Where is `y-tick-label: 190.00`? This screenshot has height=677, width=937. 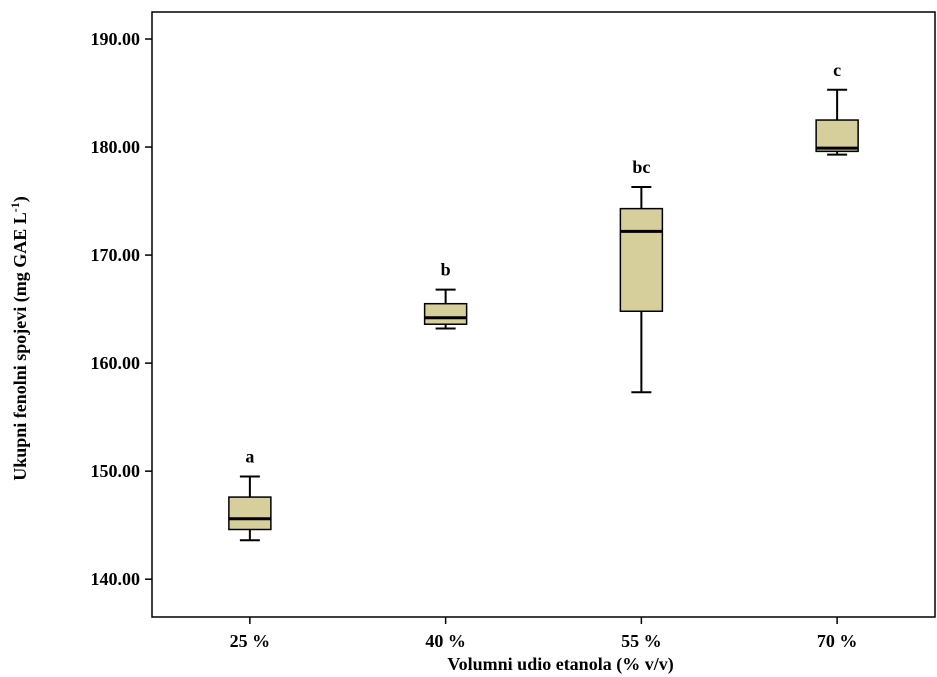 y-tick-label: 190.00 is located at coordinates (116, 39).